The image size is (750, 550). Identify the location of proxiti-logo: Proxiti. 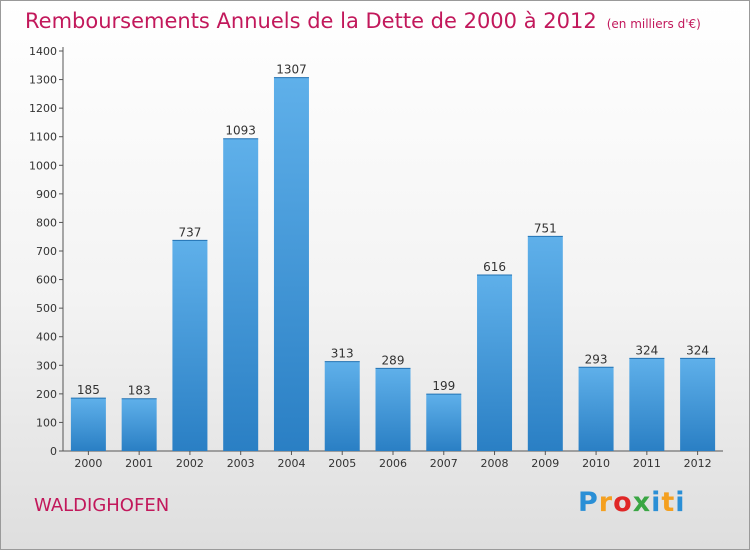
(632, 502).